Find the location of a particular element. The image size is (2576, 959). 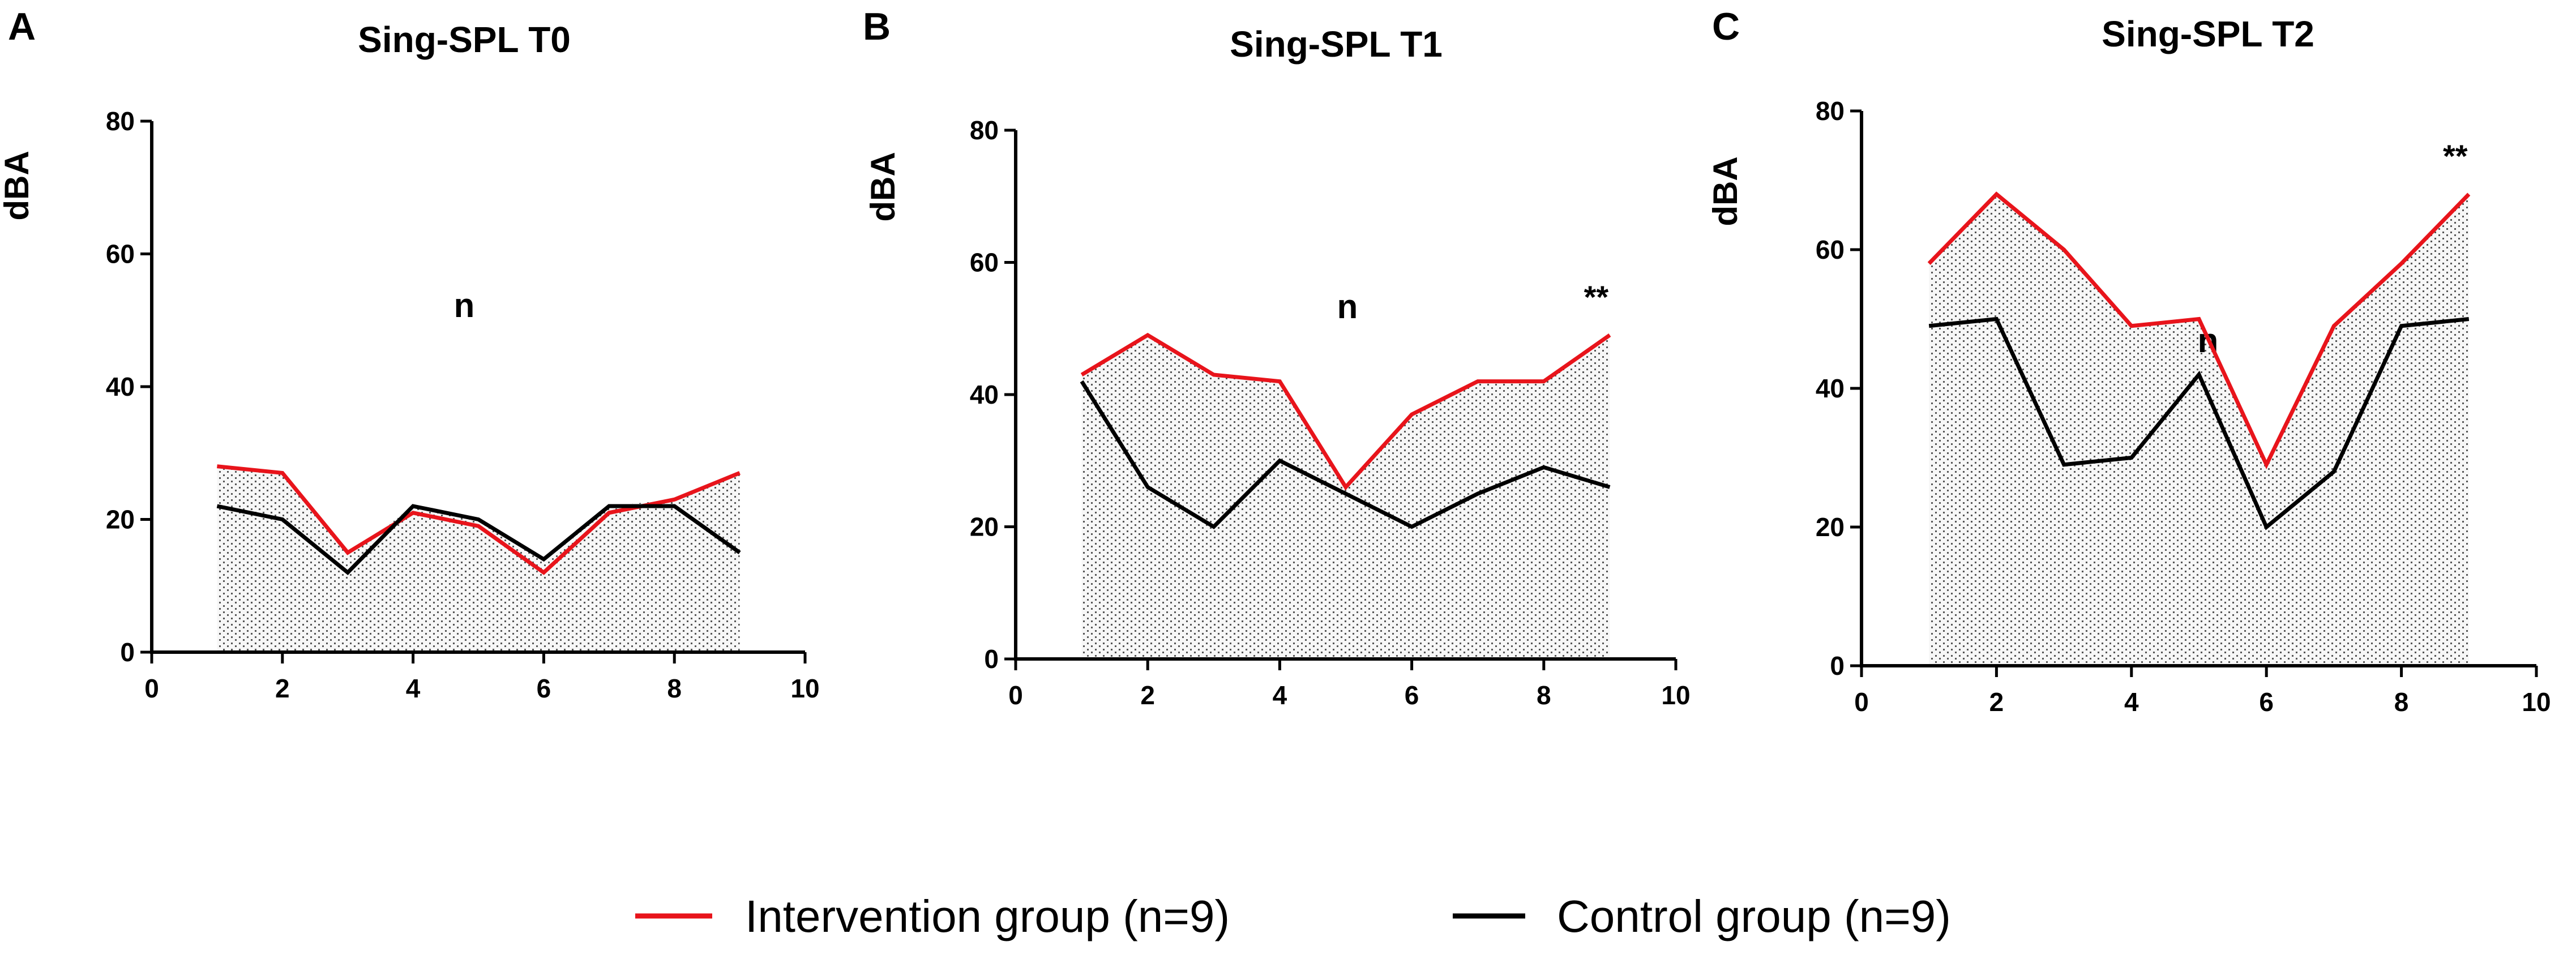

series-line-intervention-c is located at coordinates (2199, 330).